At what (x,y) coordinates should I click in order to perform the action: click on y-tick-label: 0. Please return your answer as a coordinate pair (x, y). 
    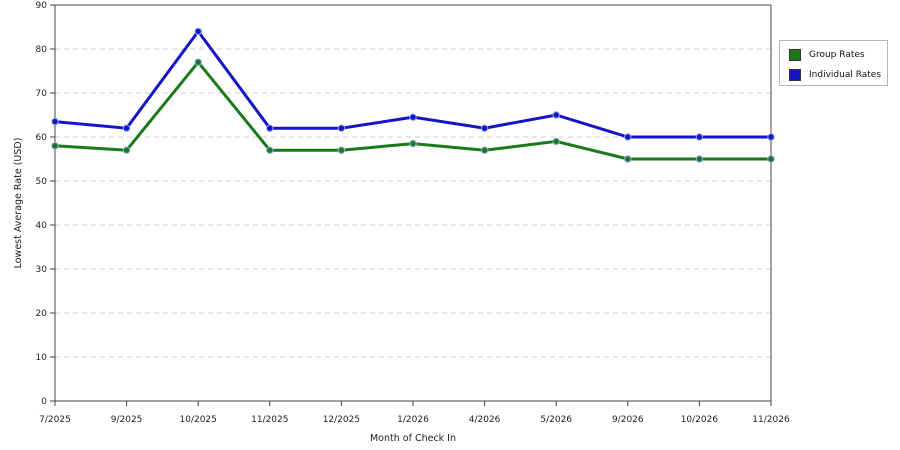
    Looking at the image, I should click on (44, 402).